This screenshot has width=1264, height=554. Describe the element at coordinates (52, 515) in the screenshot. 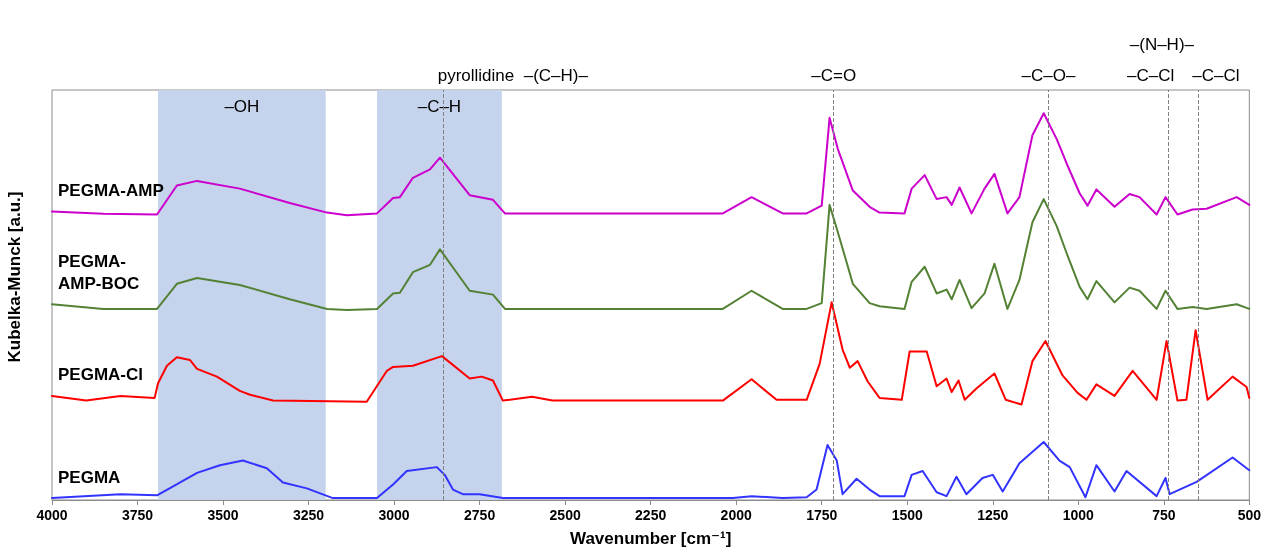

I see `x-tick-label: 4000` at that location.